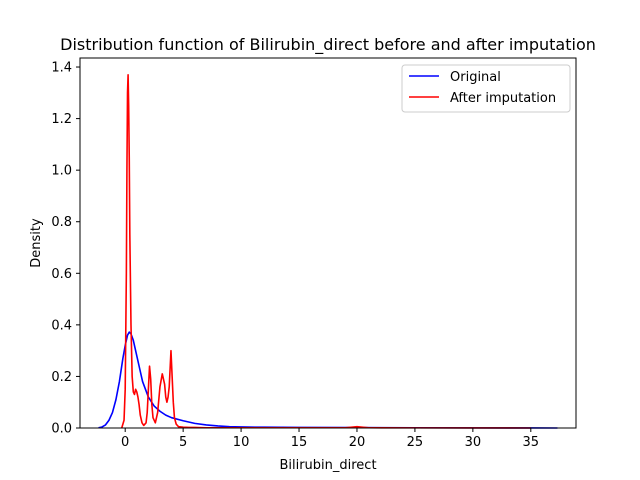  I want to click on legend-box, so click(486, 88).